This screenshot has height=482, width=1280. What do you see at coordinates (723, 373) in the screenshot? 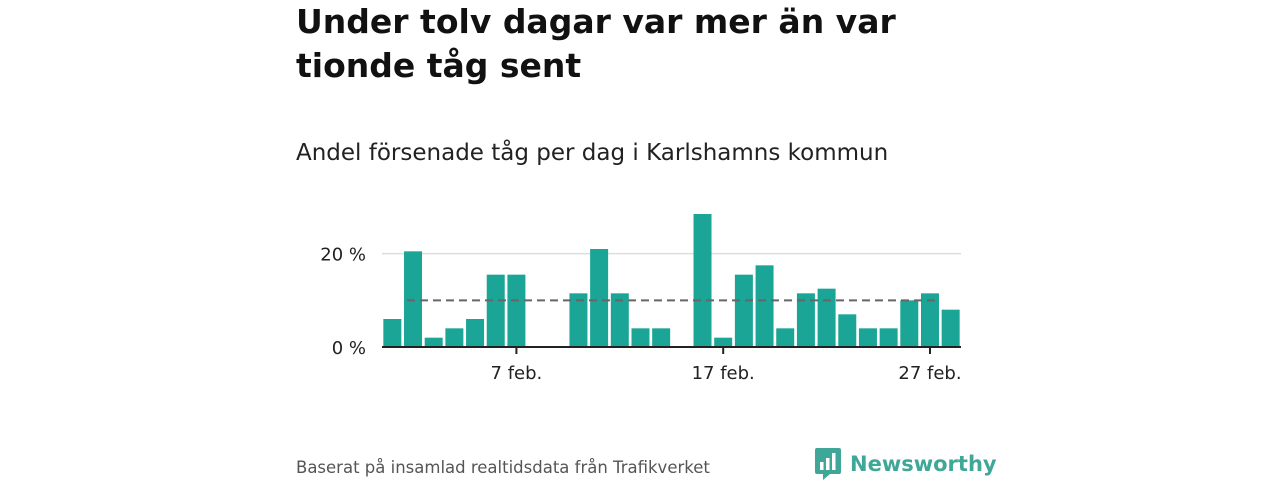
I see `x-tick-label: 17 feb.` at bounding box center [723, 373].